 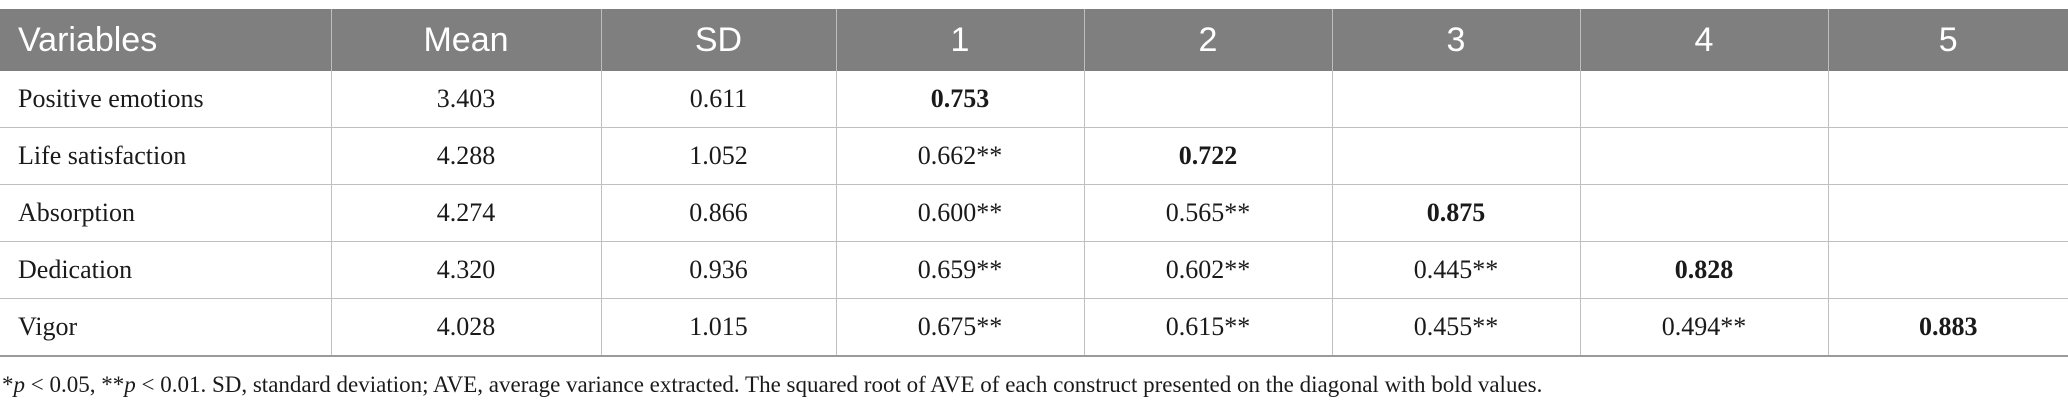 I want to click on diagonal-cell: 0.722, so click(x=1208, y=156).